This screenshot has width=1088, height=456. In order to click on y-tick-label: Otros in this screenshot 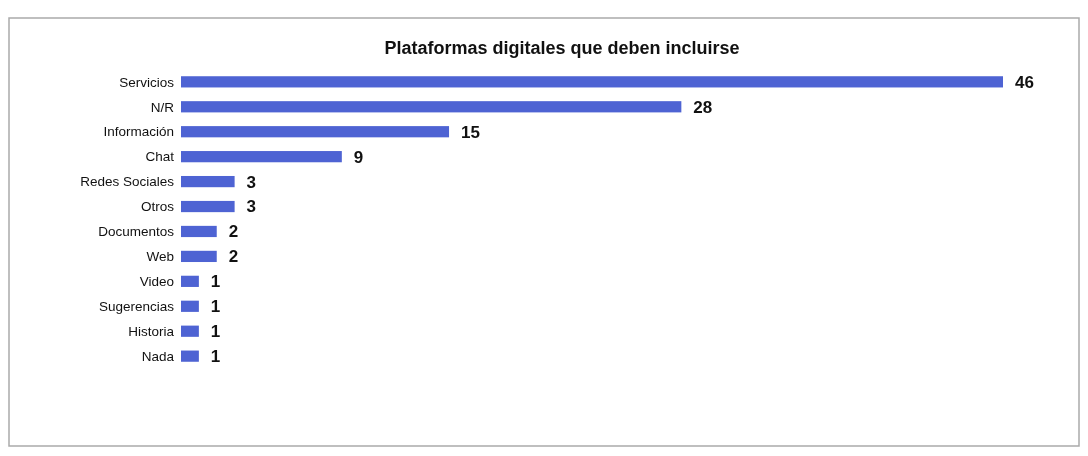, I will do `click(157, 207)`.